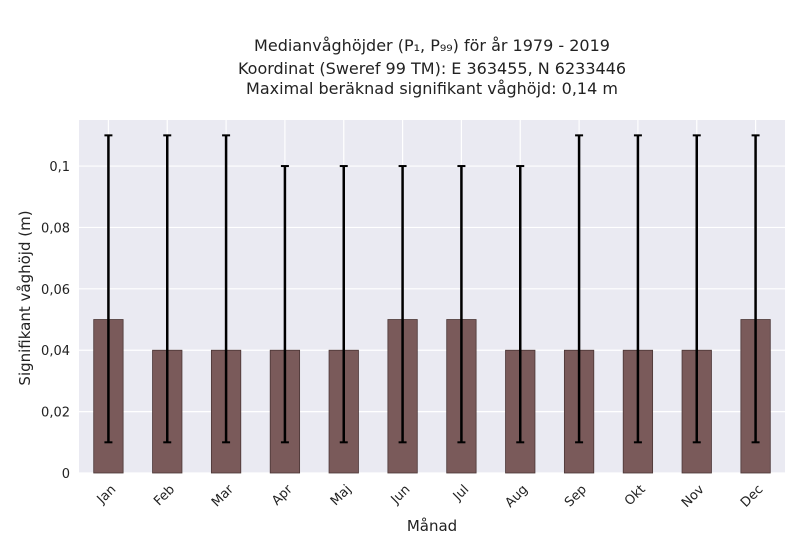 This screenshot has width=800, height=550. I want to click on x-tick-label-apr: Apr, so click(282, 495).